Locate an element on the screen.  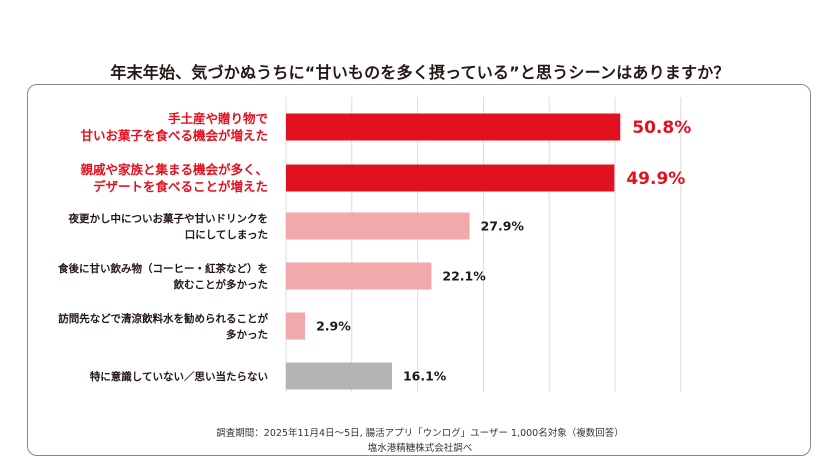
value-label-1: 50.8% is located at coordinates (661, 128).